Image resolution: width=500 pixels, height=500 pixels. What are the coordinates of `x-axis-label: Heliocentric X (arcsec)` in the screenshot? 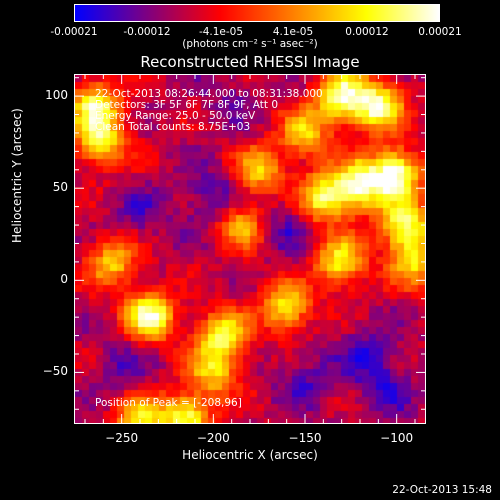 It's located at (250, 455).